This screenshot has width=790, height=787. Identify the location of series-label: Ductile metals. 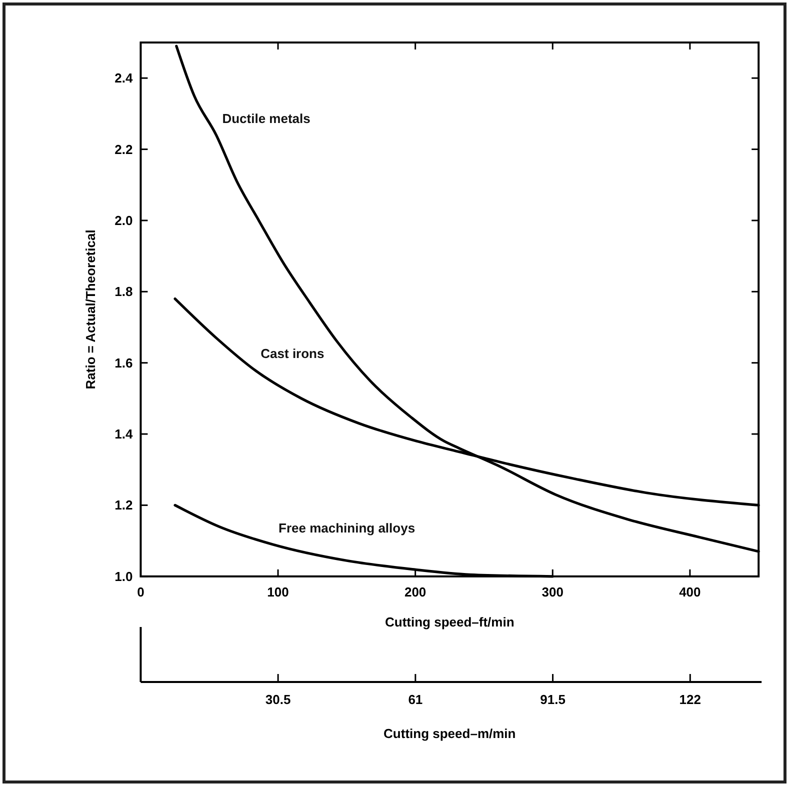
(266, 118).